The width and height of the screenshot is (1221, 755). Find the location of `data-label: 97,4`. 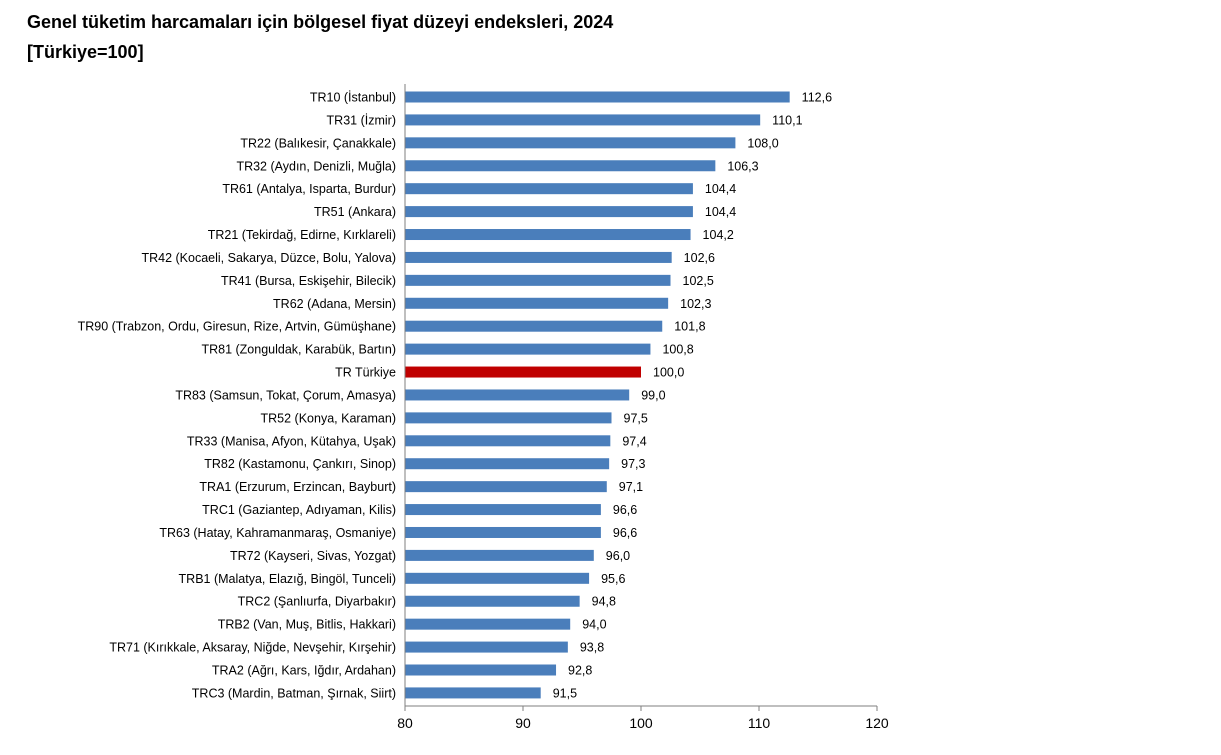

data-label: 97,4 is located at coordinates (634, 441).